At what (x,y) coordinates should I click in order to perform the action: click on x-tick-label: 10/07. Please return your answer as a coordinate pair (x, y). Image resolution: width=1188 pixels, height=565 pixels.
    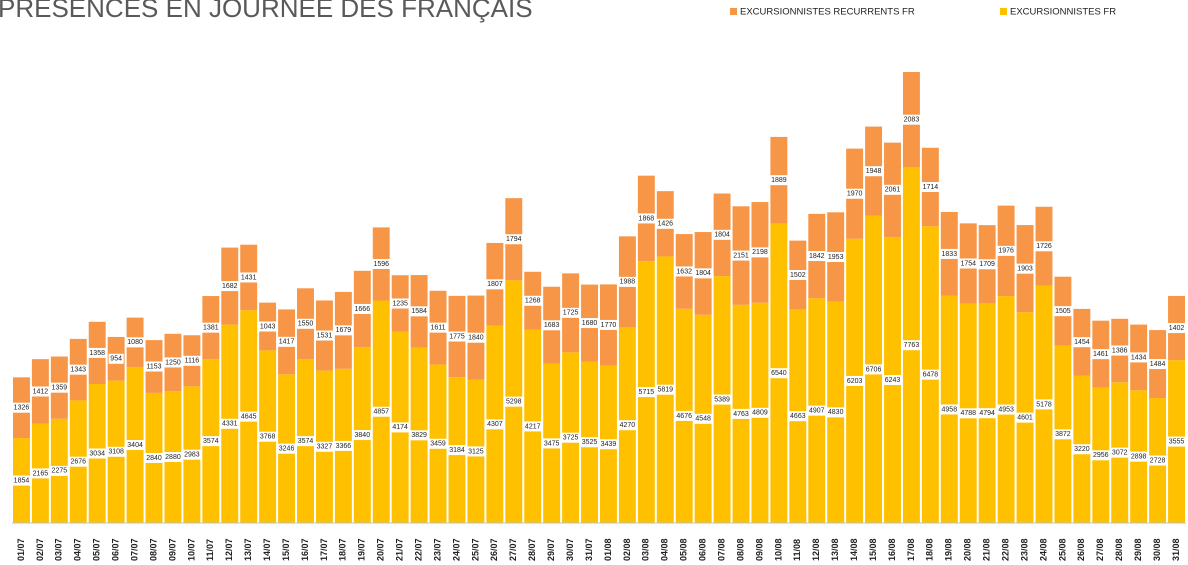
    Looking at the image, I should click on (191, 549).